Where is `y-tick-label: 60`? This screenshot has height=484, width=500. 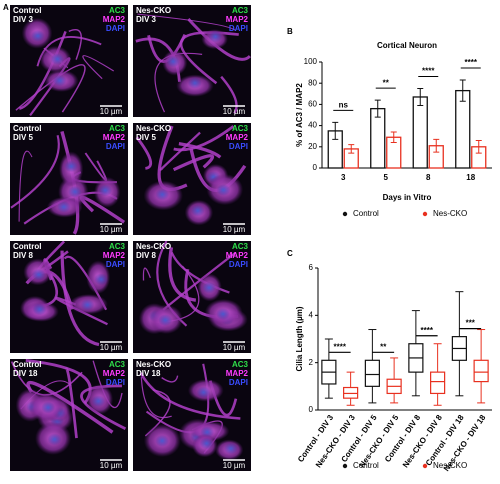 y-tick-label: 60 is located at coordinates (312, 104).